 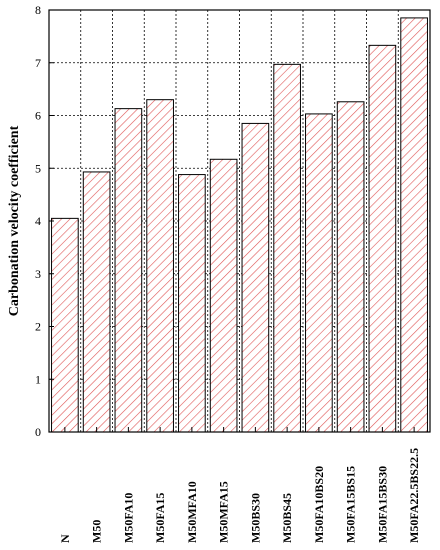 What do you see at coordinates (38, 432) in the screenshot?
I see `y-tick-label: 0` at bounding box center [38, 432].